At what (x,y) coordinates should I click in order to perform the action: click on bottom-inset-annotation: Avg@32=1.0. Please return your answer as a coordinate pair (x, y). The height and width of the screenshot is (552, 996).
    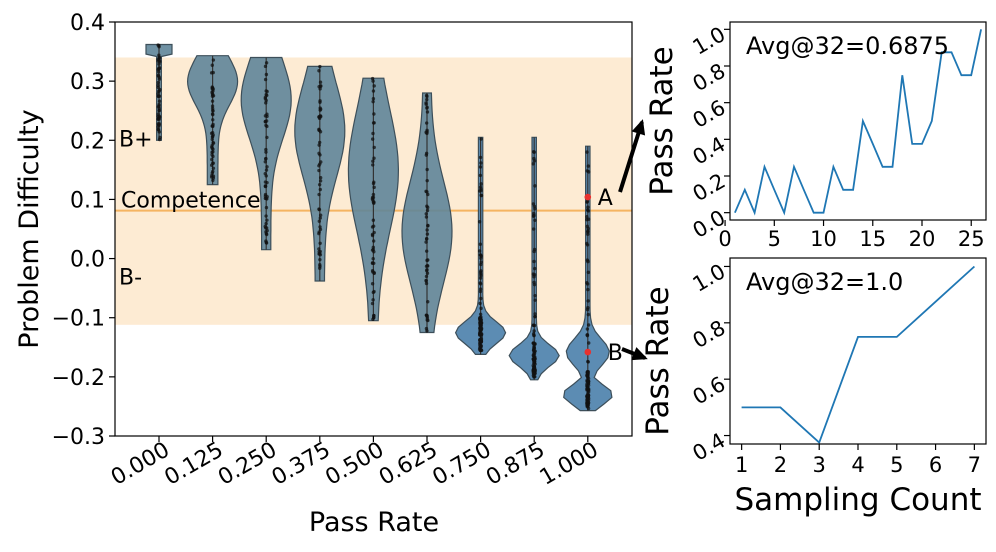
    Looking at the image, I should click on (824, 282).